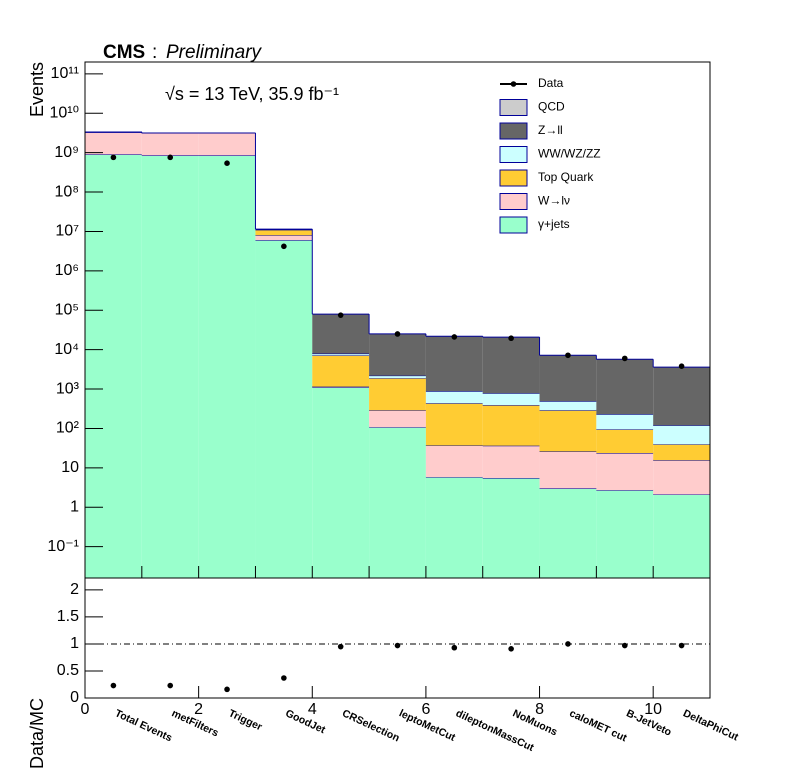  I want to click on y-tick-label: 2, so click(74, 589).